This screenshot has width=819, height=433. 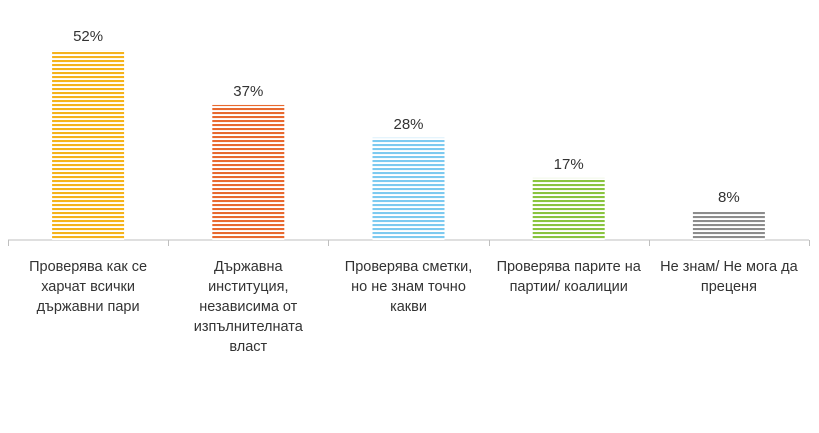 What do you see at coordinates (729, 267) in the screenshot?
I see `category-label-line: Не знам/ Не мога да` at bounding box center [729, 267].